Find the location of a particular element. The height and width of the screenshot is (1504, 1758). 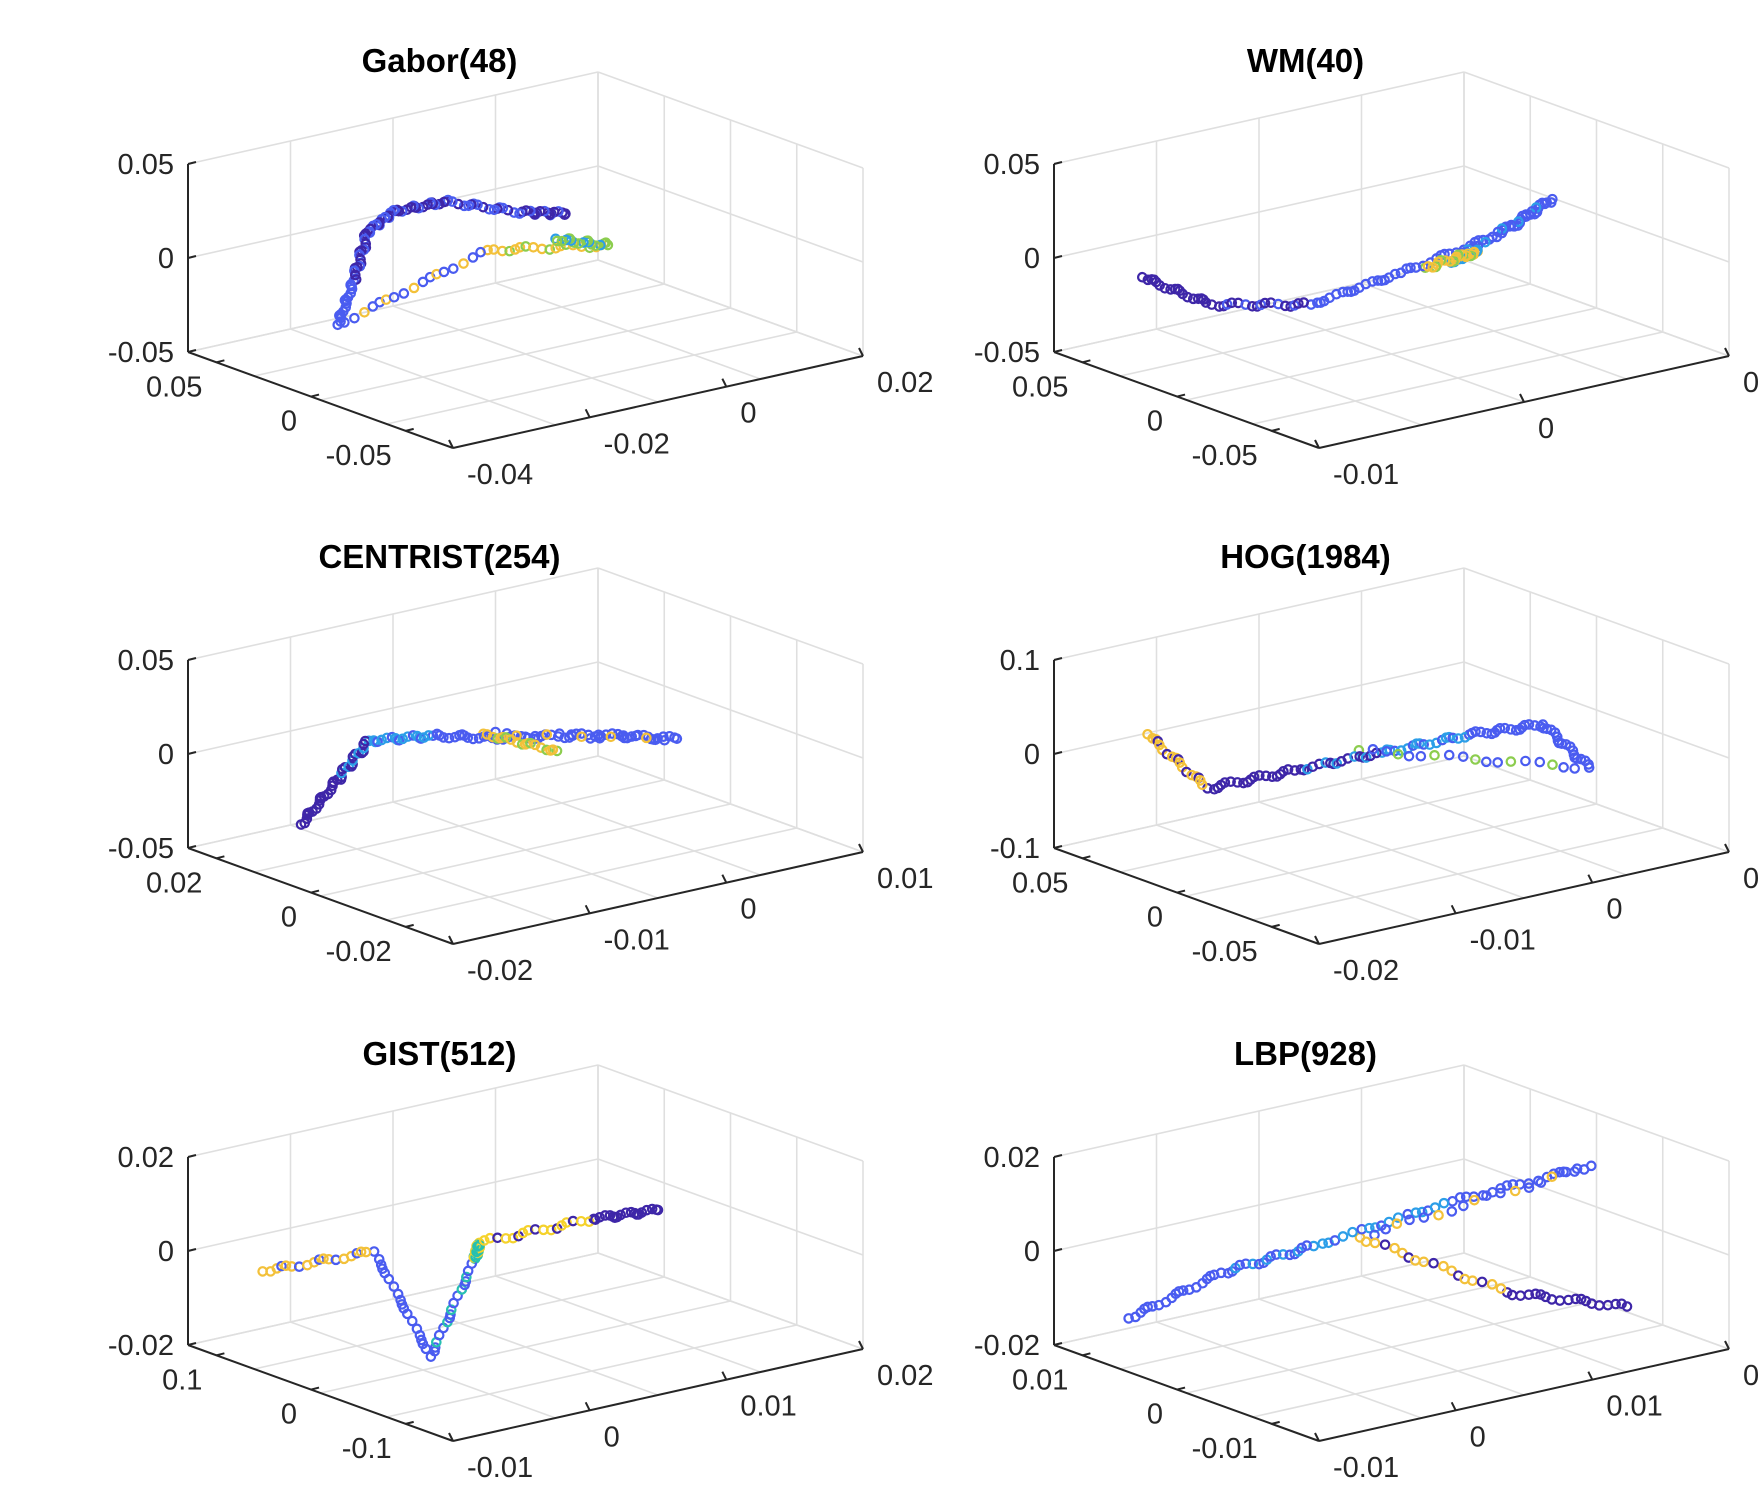

x-tick: 0 is located at coordinates (738, 404).